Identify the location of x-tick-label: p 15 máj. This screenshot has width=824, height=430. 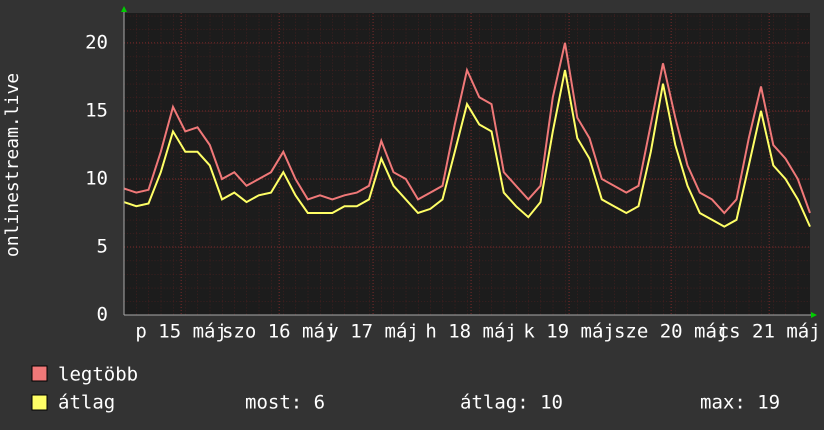
(181, 332).